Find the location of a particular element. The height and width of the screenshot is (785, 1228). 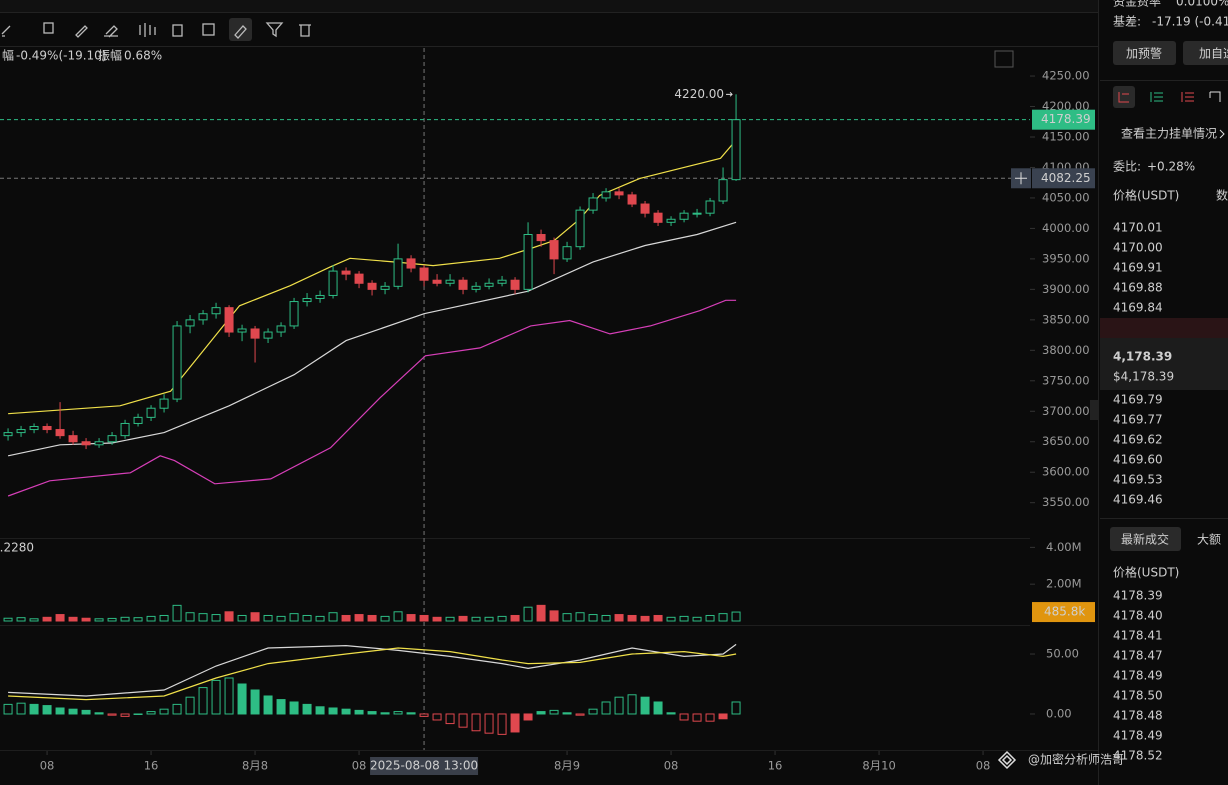

watermark-text: @加密分析师浩哥 is located at coordinates (1076, 759).